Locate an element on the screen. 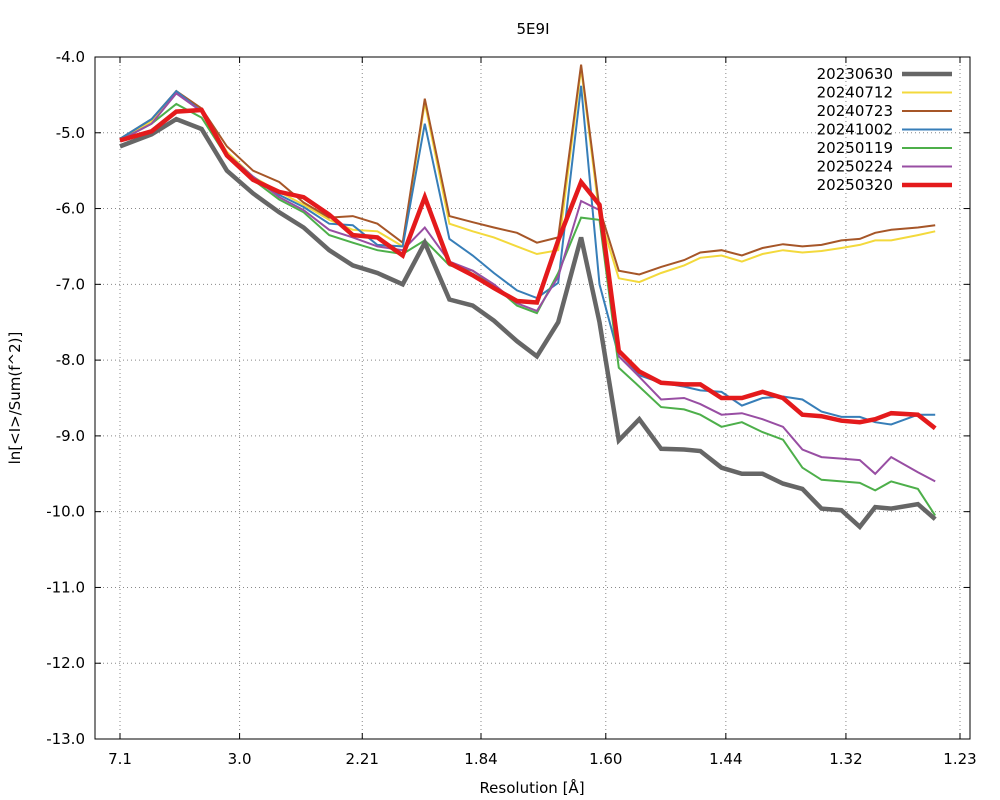 This screenshot has width=1000, height=800. x-tick-label: 2.21 is located at coordinates (362, 759).